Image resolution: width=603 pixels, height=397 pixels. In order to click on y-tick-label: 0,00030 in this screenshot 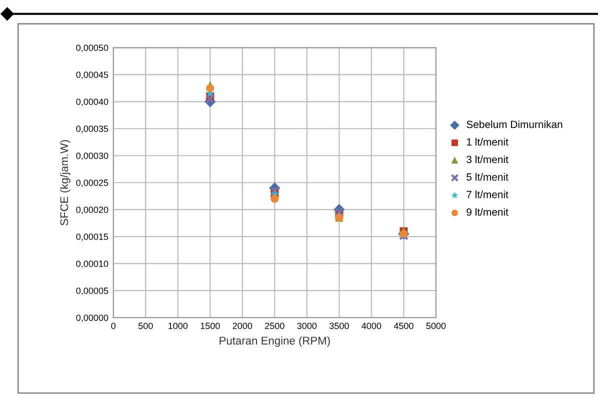, I will do `click(92, 156)`.